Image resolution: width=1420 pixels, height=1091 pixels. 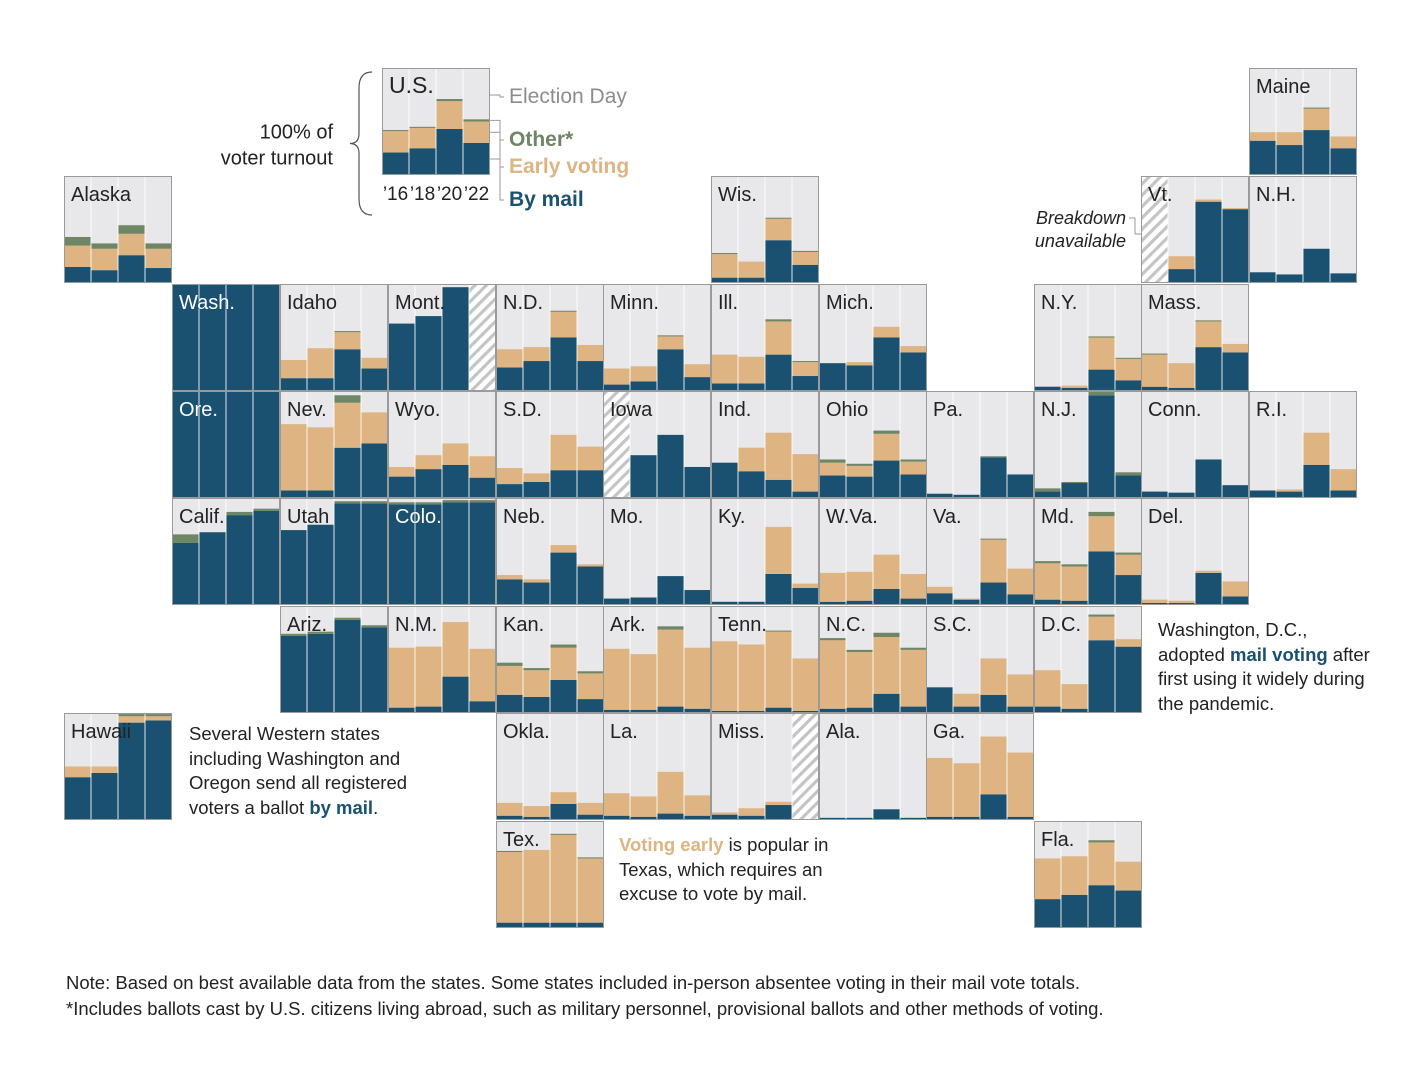 What do you see at coordinates (334, 444) in the screenshot?
I see `tile-border-nev` at bounding box center [334, 444].